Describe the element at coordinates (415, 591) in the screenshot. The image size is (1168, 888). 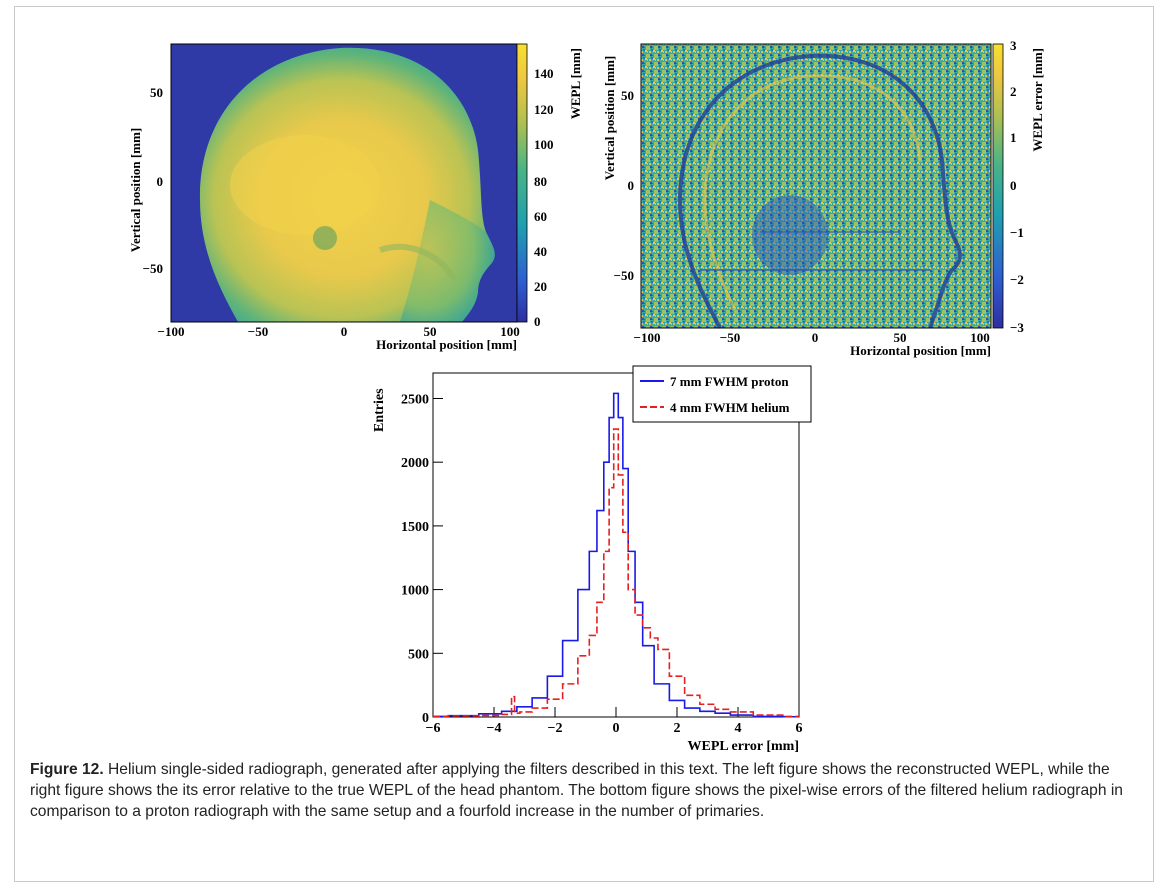
I see `y-tick-label: 1000` at that location.